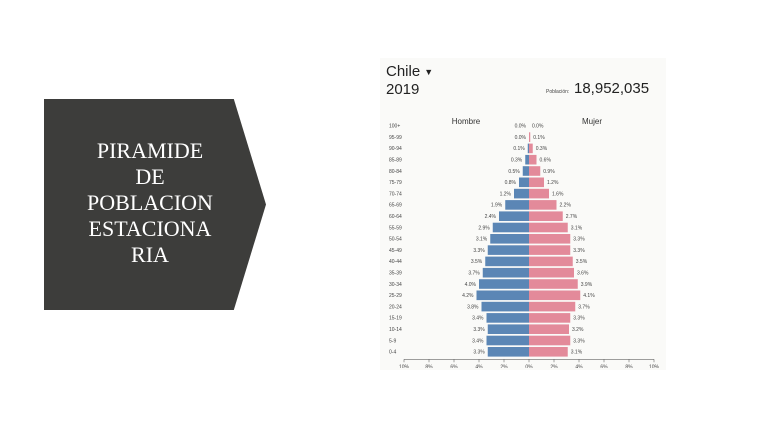 This screenshot has height=433, width=768. Describe the element at coordinates (549, 172) in the screenshot. I see `bar-label-mujer: 0.9%` at that location.